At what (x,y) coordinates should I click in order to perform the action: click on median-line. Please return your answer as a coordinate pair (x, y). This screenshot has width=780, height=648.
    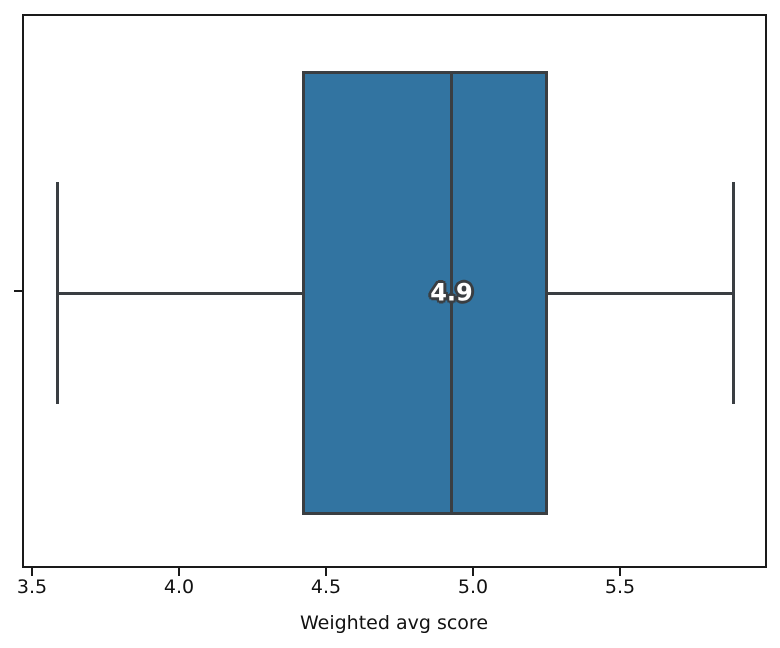
    Looking at the image, I should click on (451, 293).